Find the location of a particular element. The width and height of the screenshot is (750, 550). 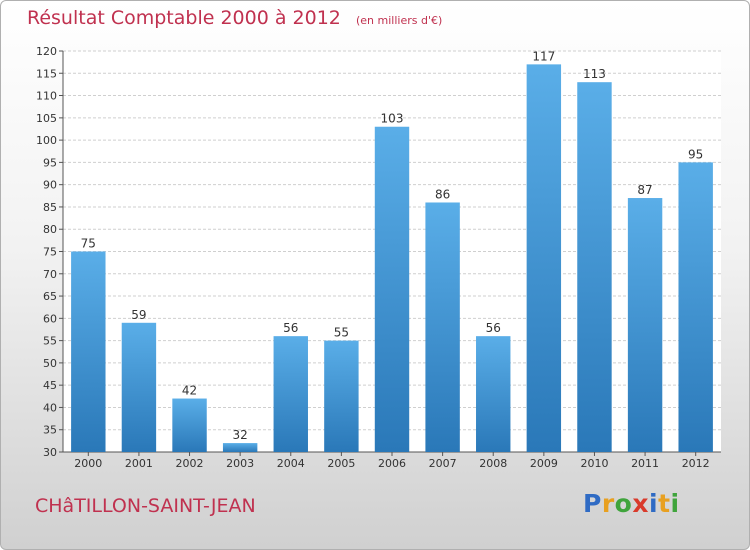

y-tick-label: 115 is located at coordinates (46, 73).